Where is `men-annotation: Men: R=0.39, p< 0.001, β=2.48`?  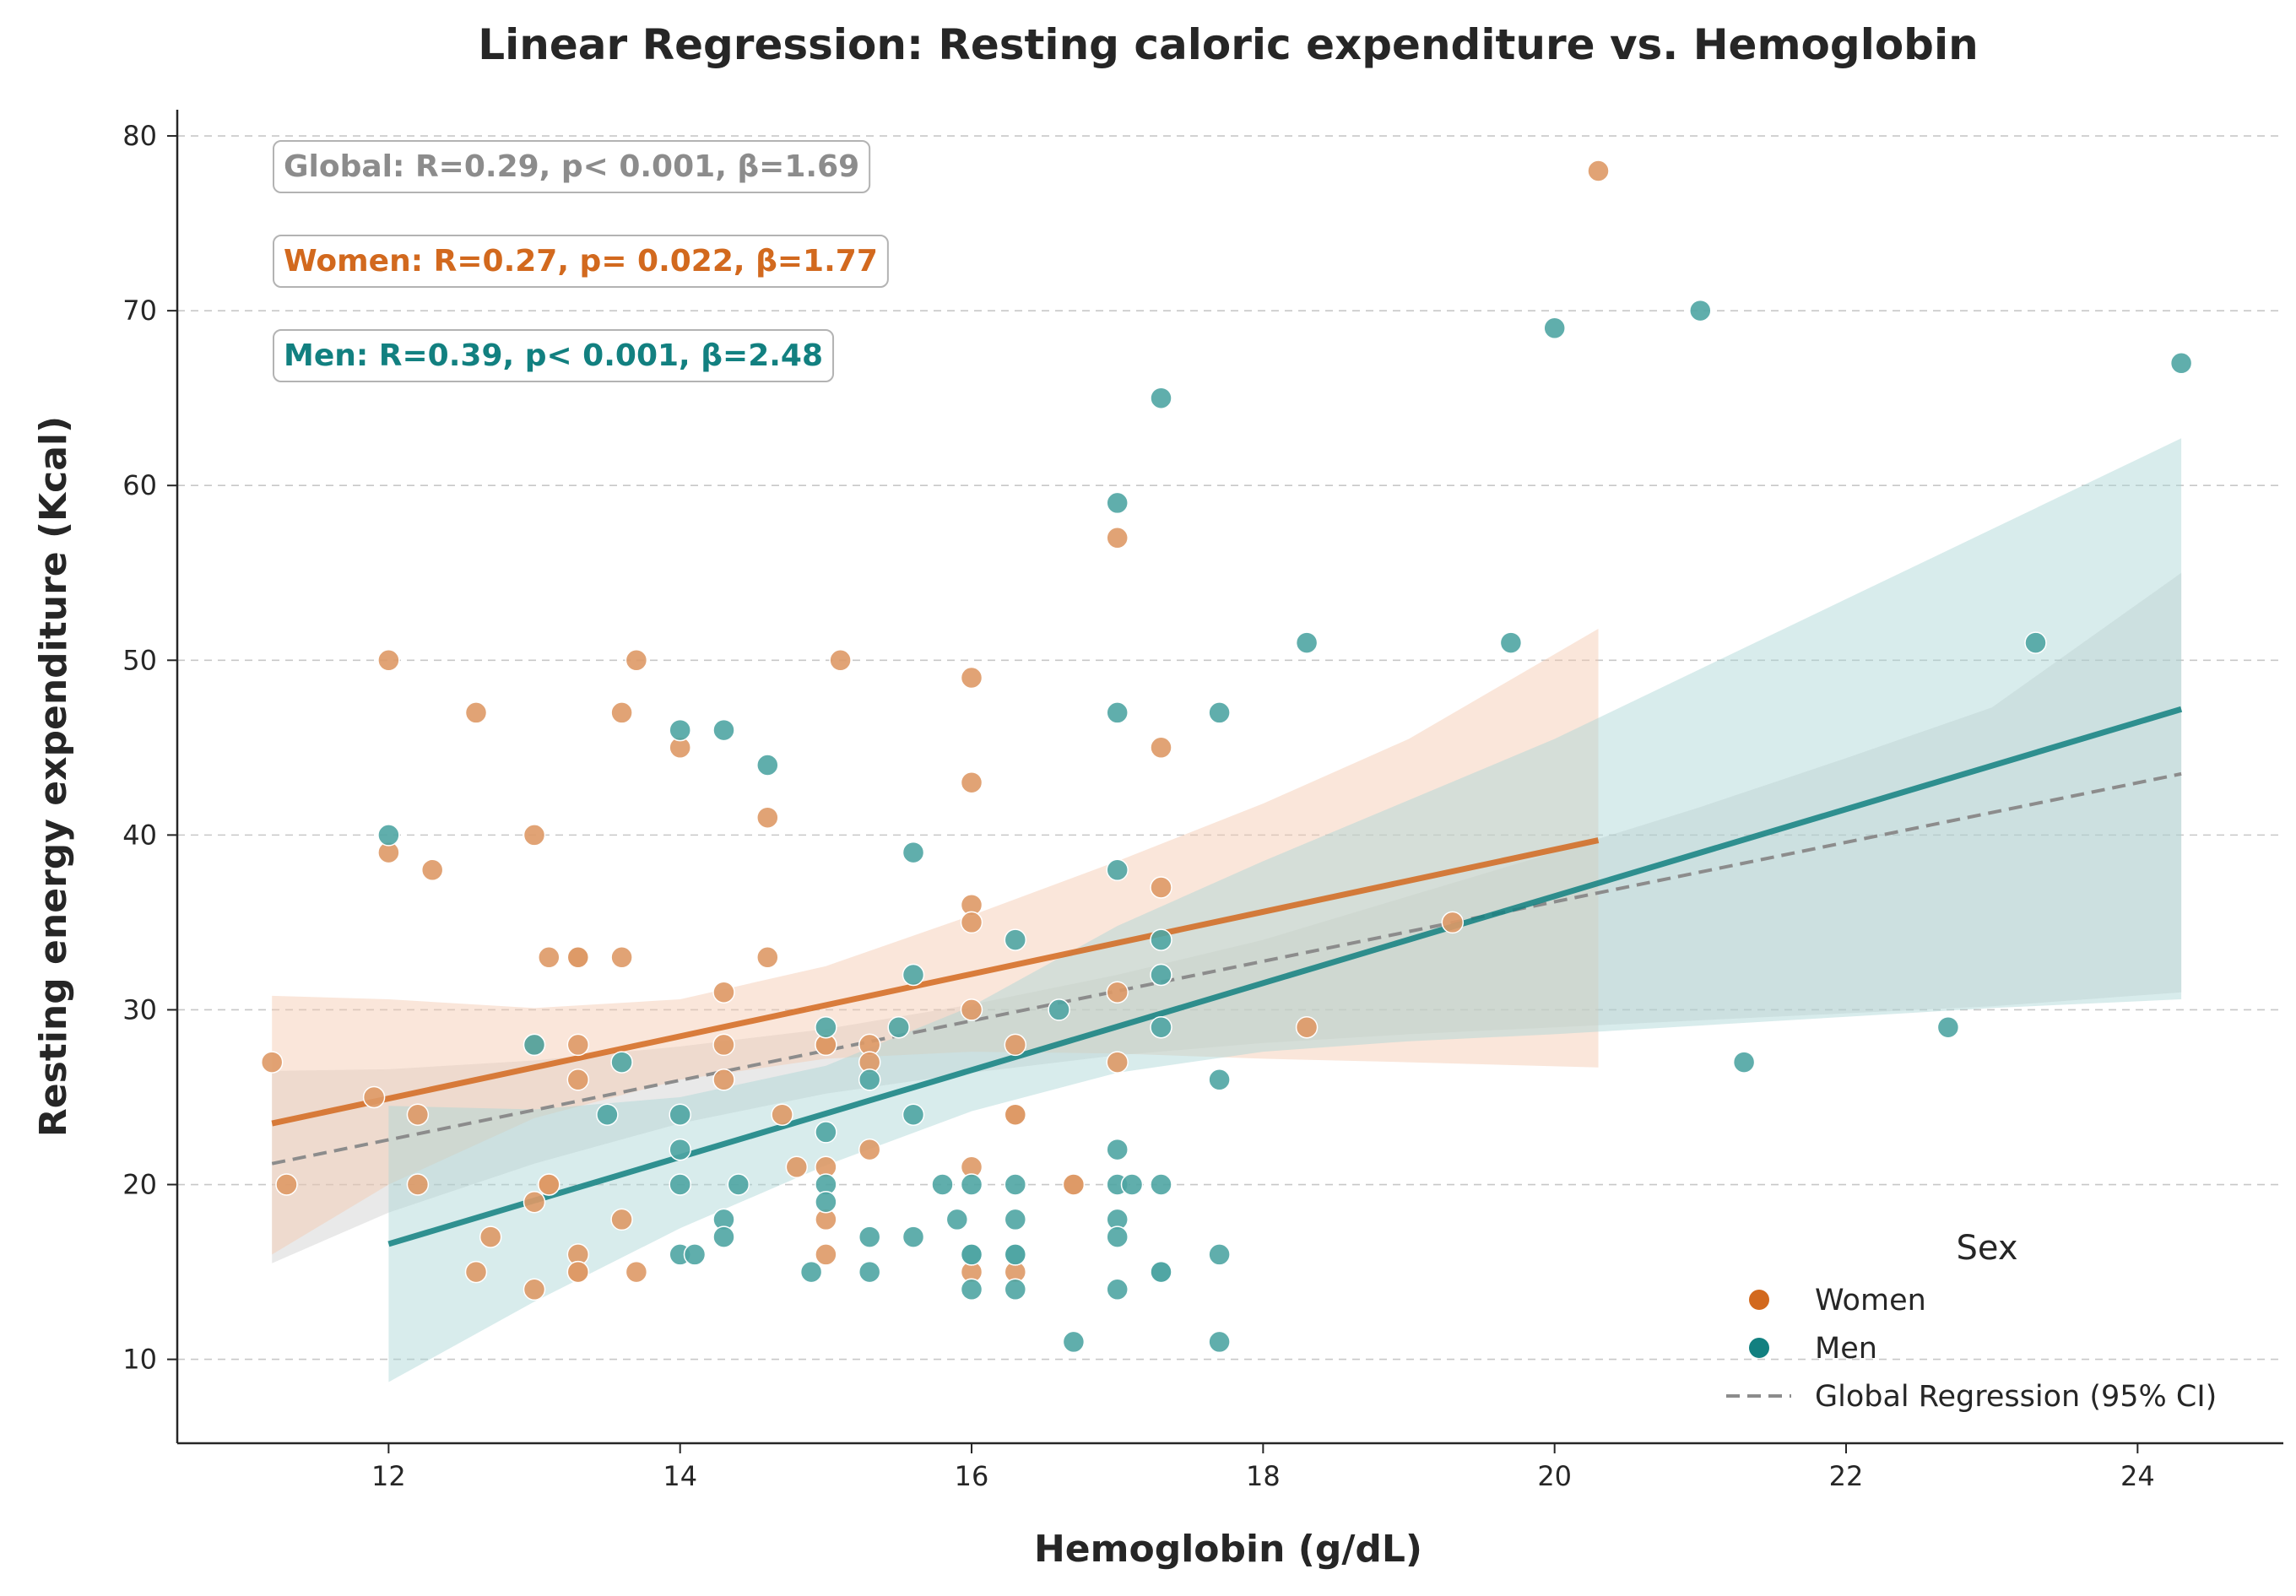 men-annotation: Men: R=0.39, p< 0.001, β=2.48 is located at coordinates (554, 355).